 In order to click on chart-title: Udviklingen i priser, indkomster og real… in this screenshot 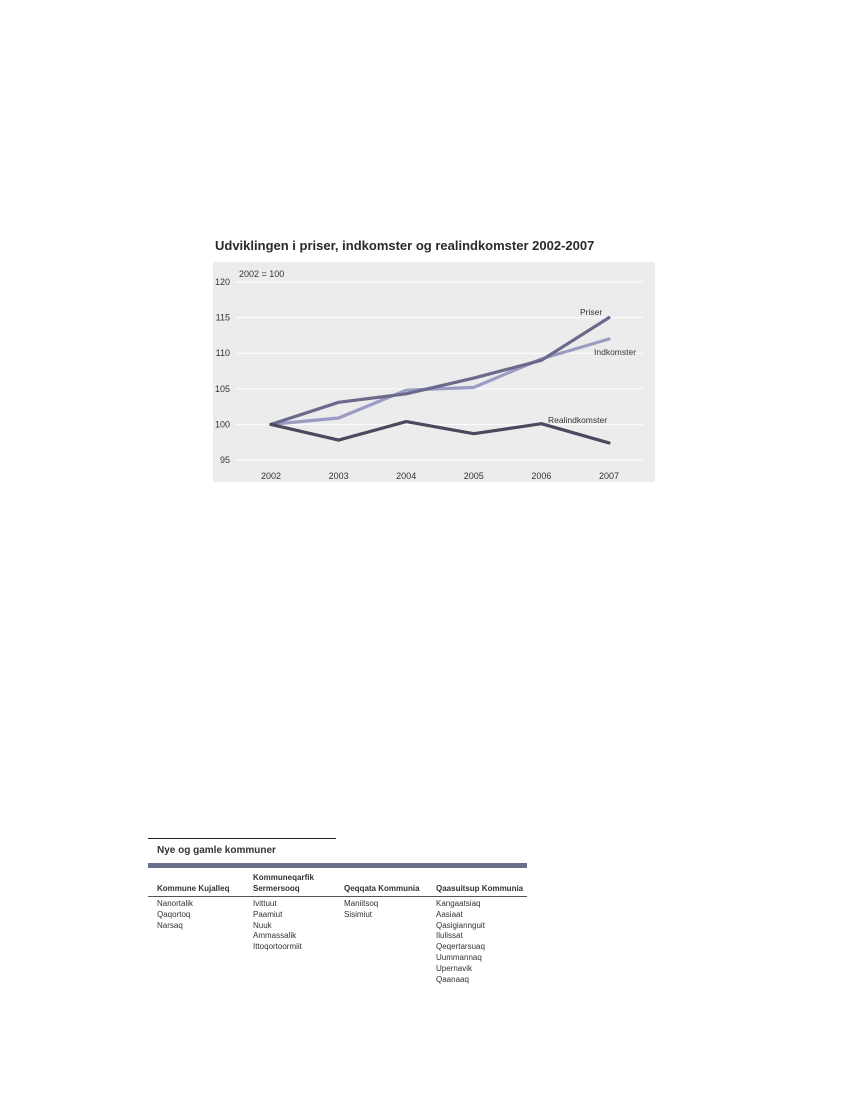, I will do `click(405, 245)`.